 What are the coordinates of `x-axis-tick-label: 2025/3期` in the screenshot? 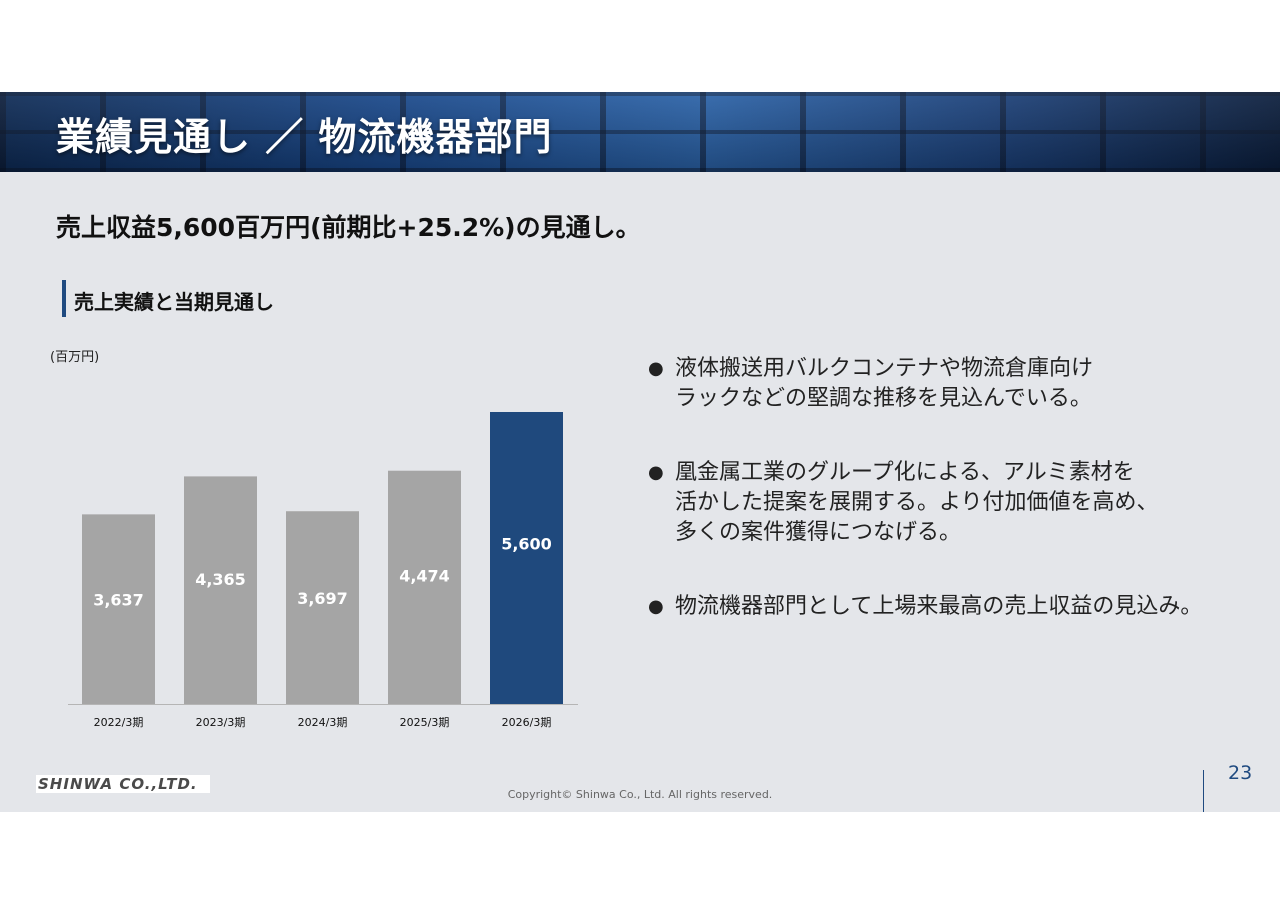 It's located at (425, 722).